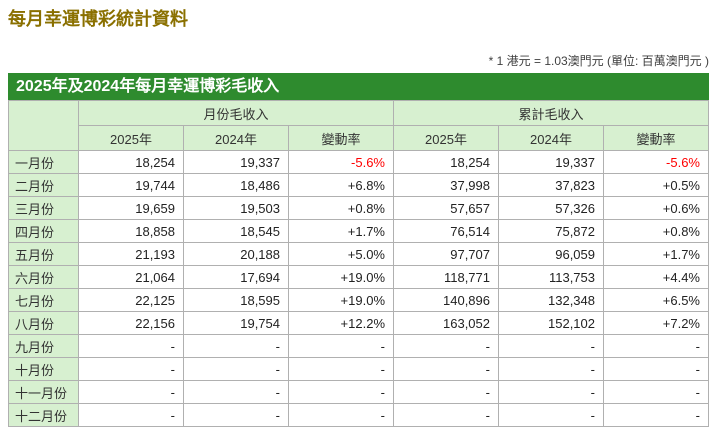 The height and width of the screenshot is (445, 717). I want to click on monthly-2024-value: 19,337, so click(236, 162).